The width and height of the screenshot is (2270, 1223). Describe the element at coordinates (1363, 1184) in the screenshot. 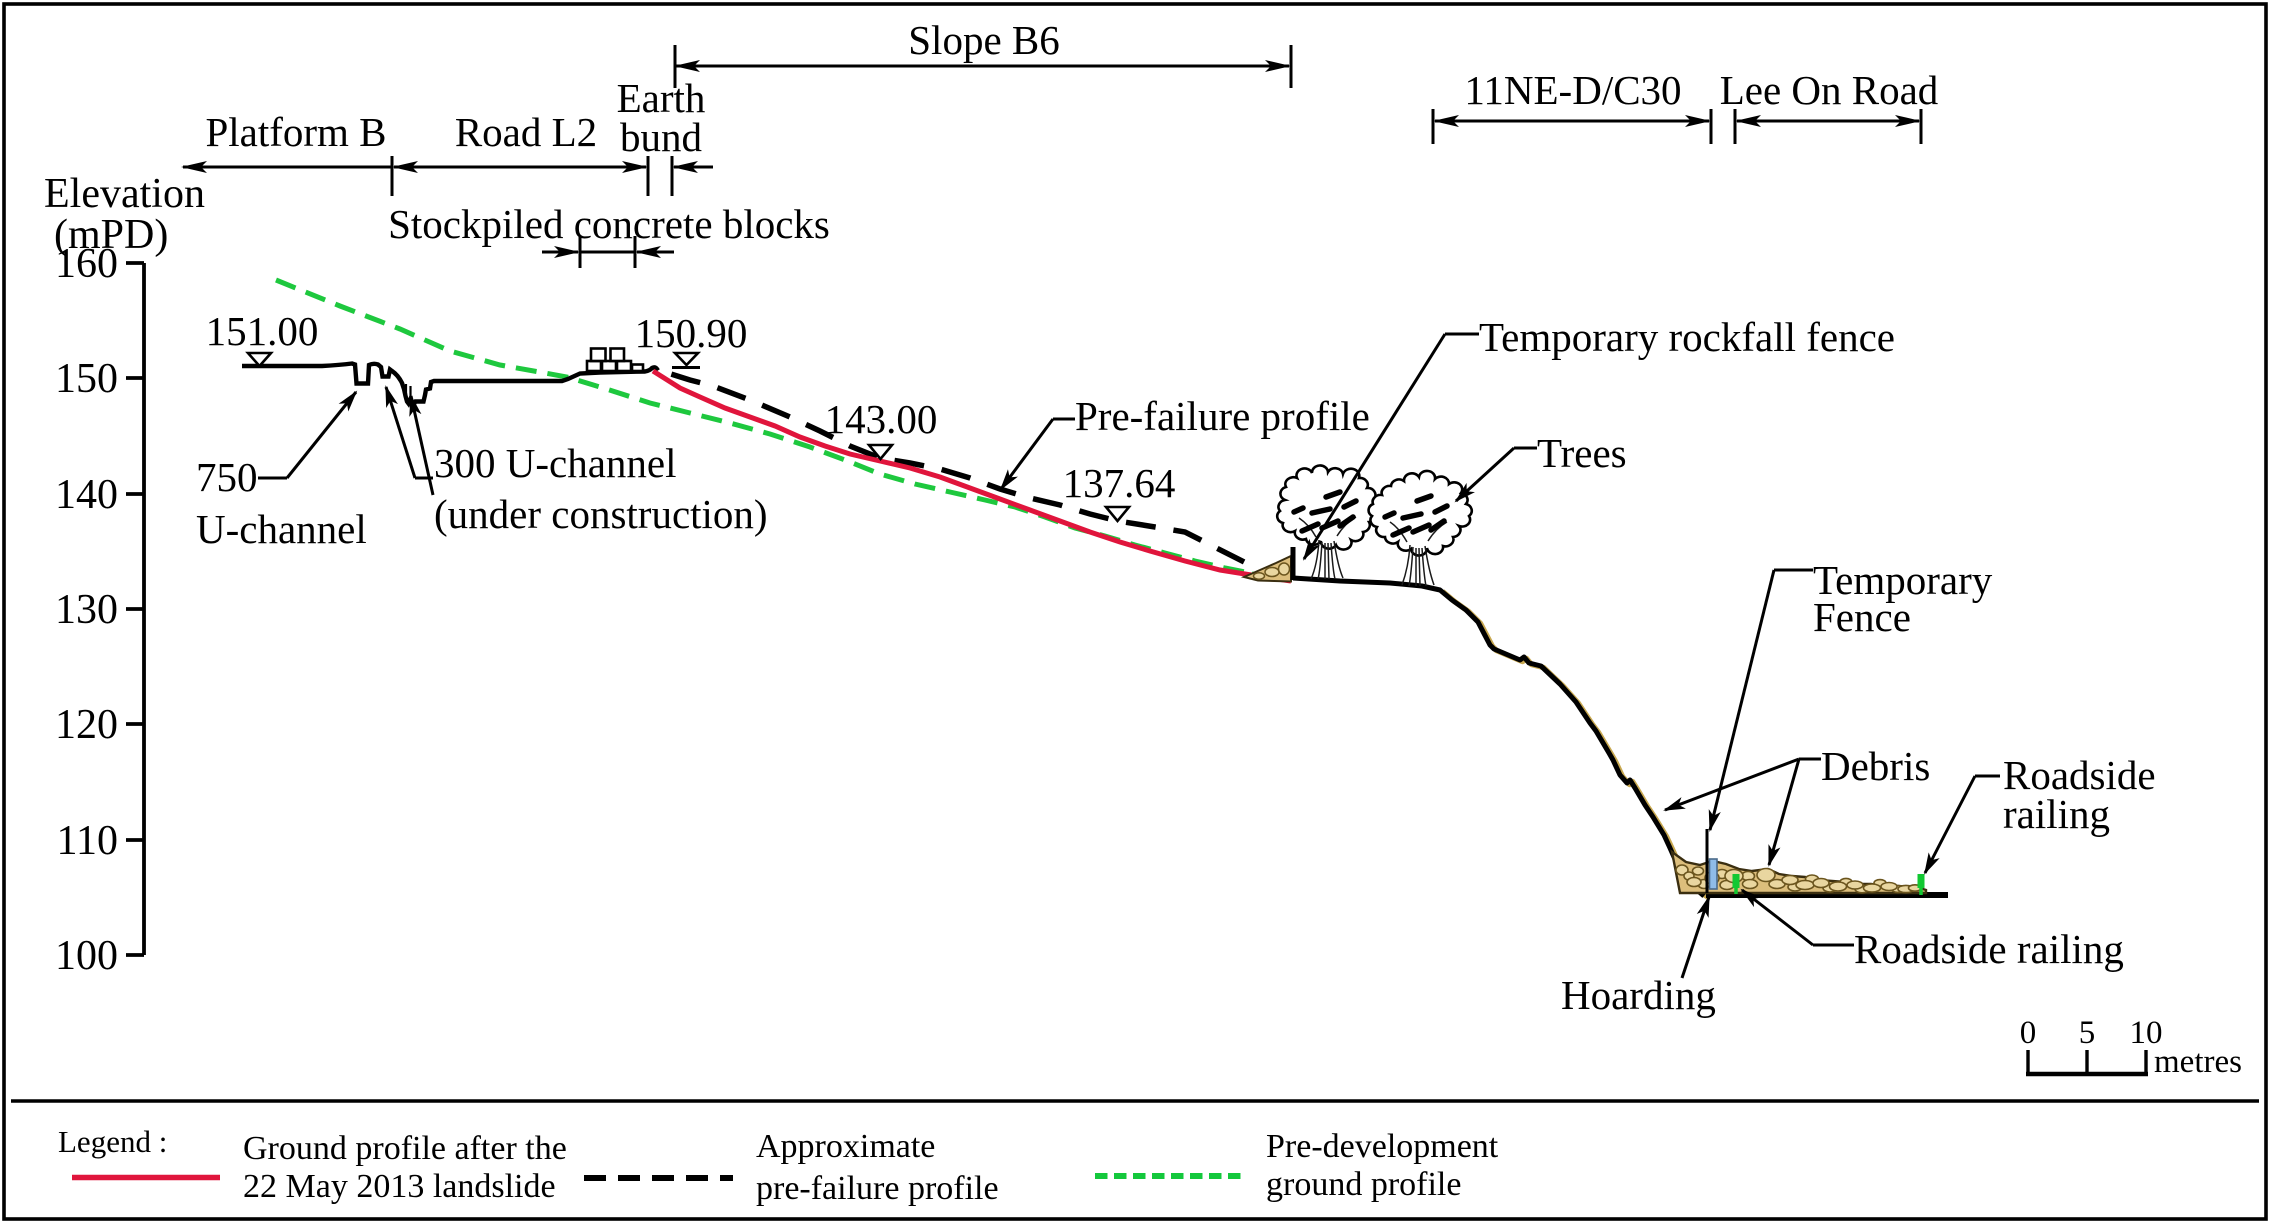

I see `svg-text: ground profile` at that location.